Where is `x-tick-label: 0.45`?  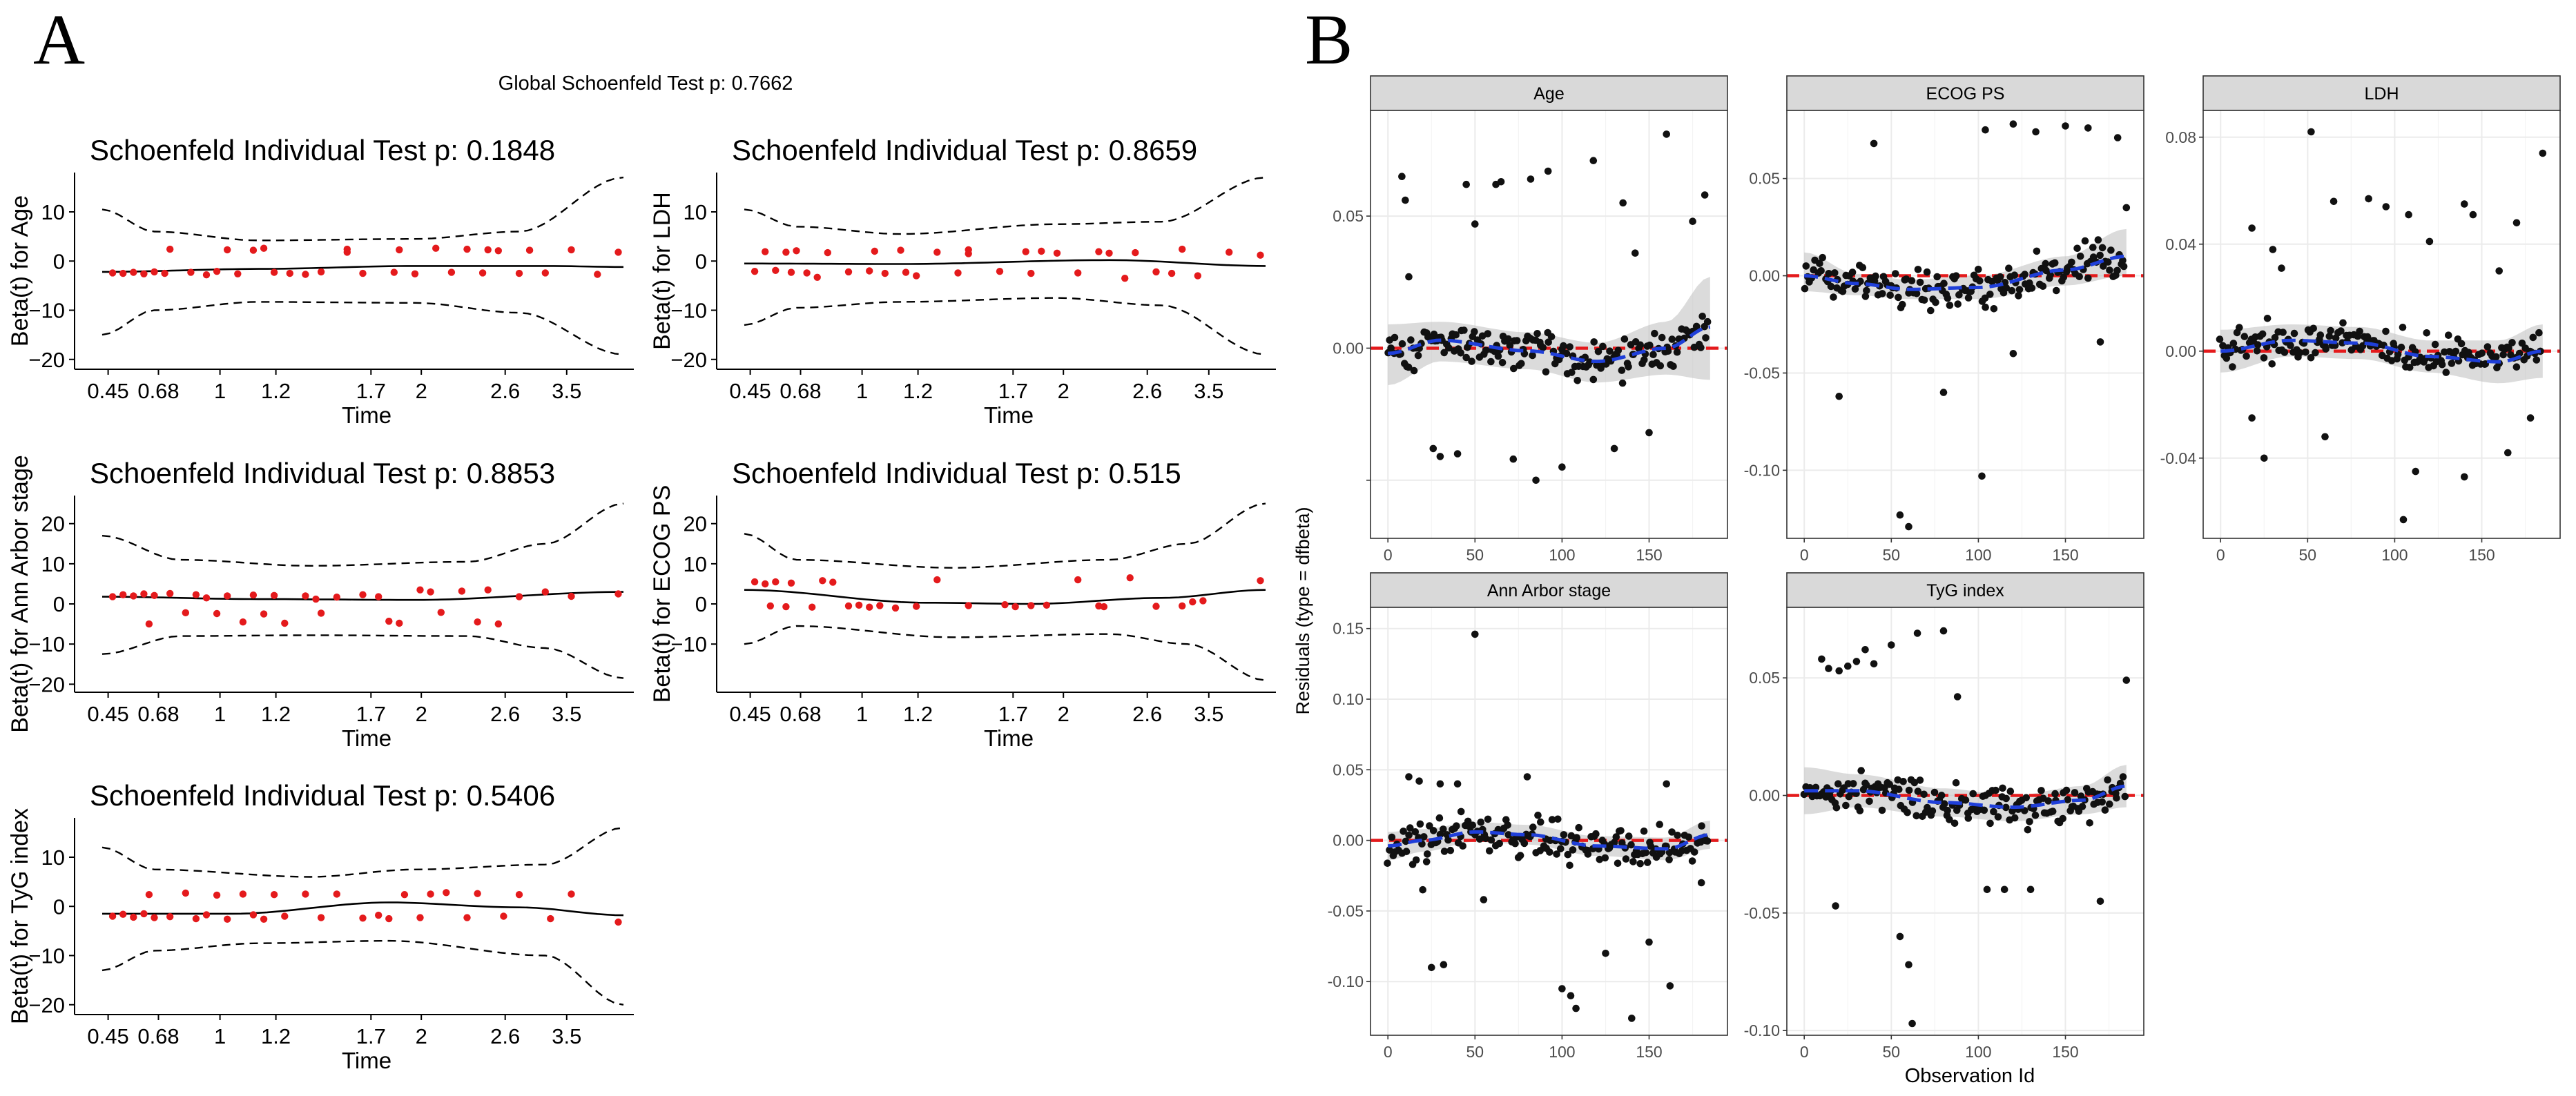 x-tick-label: 0.45 is located at coordinates (107, 714).